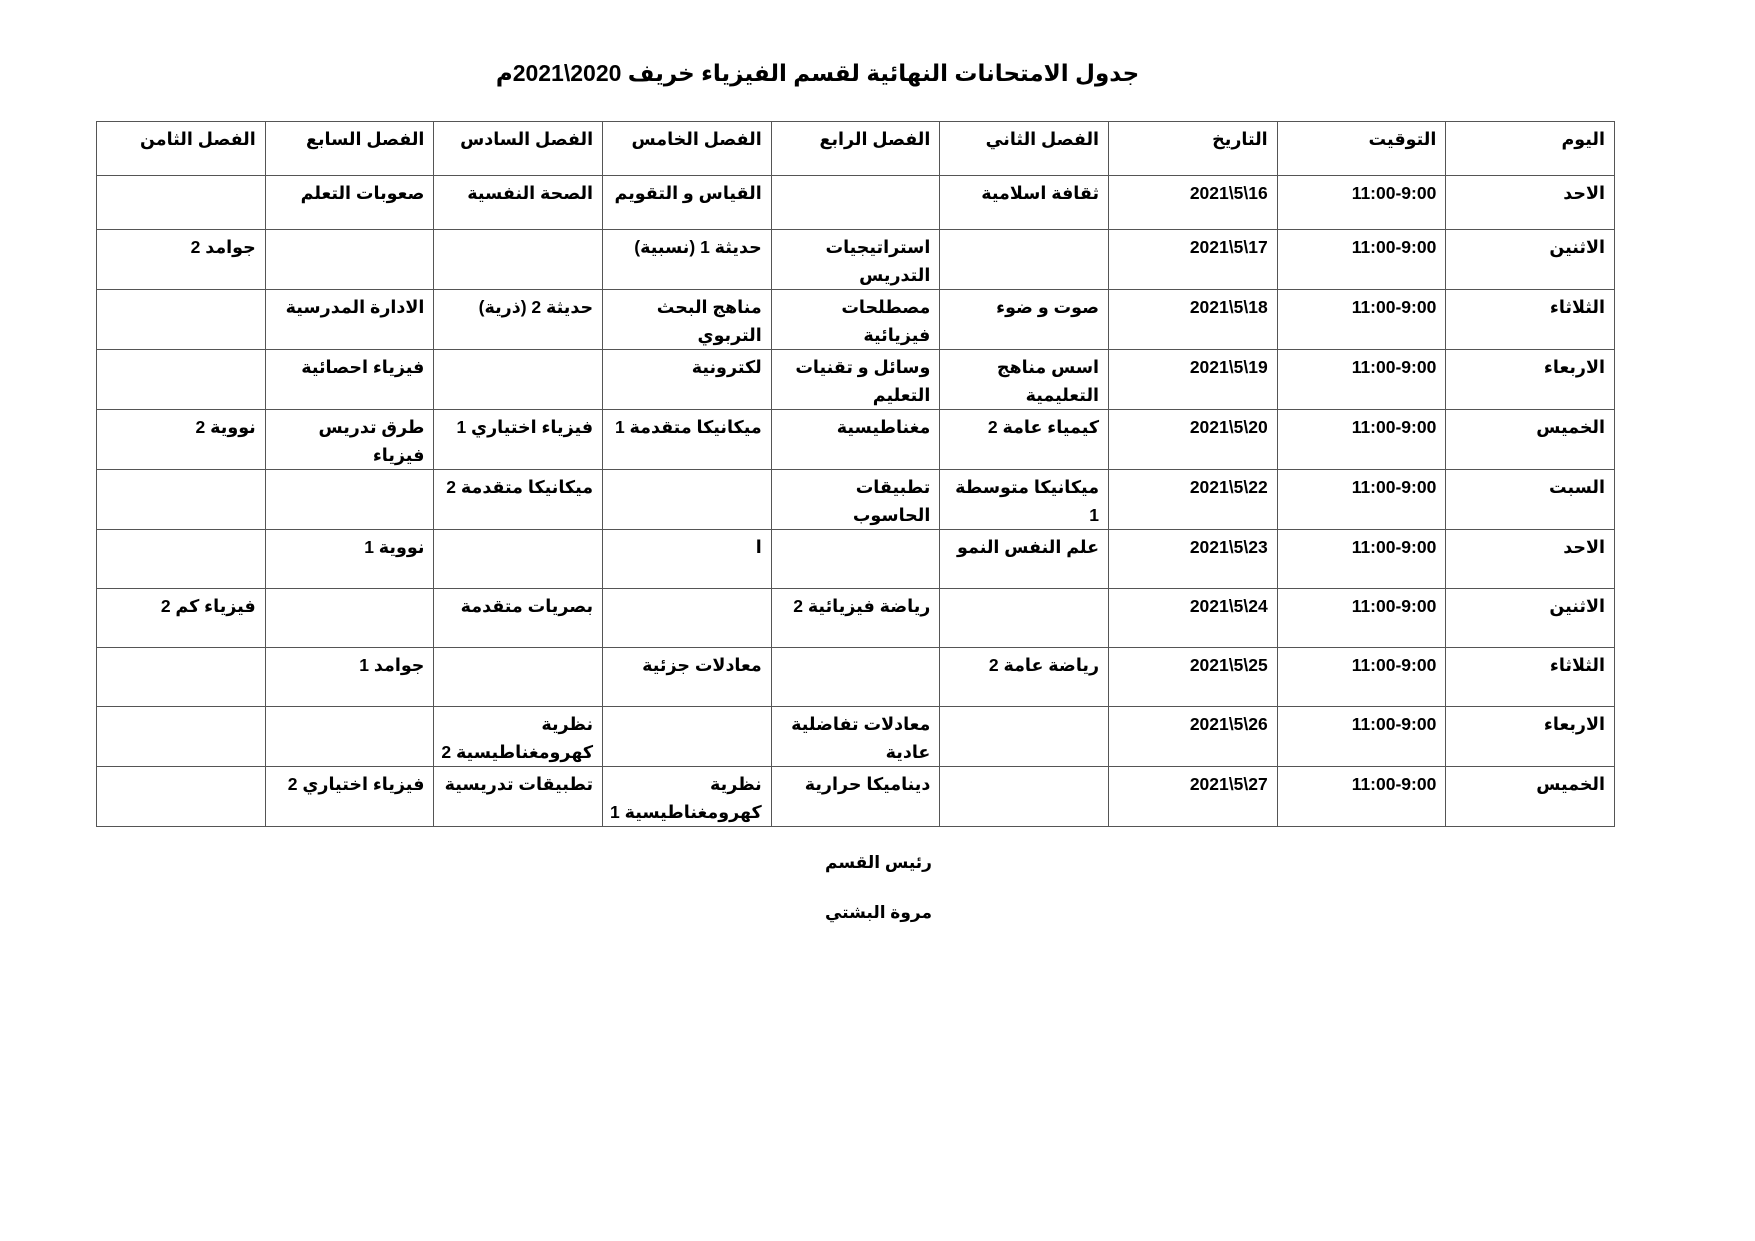 This screenshot has width=1755, height=1241. What do you see at coordinates (223, 247) in the screenshot?
I see `course-text: جوامد 2` at bounding box center [223, 247].